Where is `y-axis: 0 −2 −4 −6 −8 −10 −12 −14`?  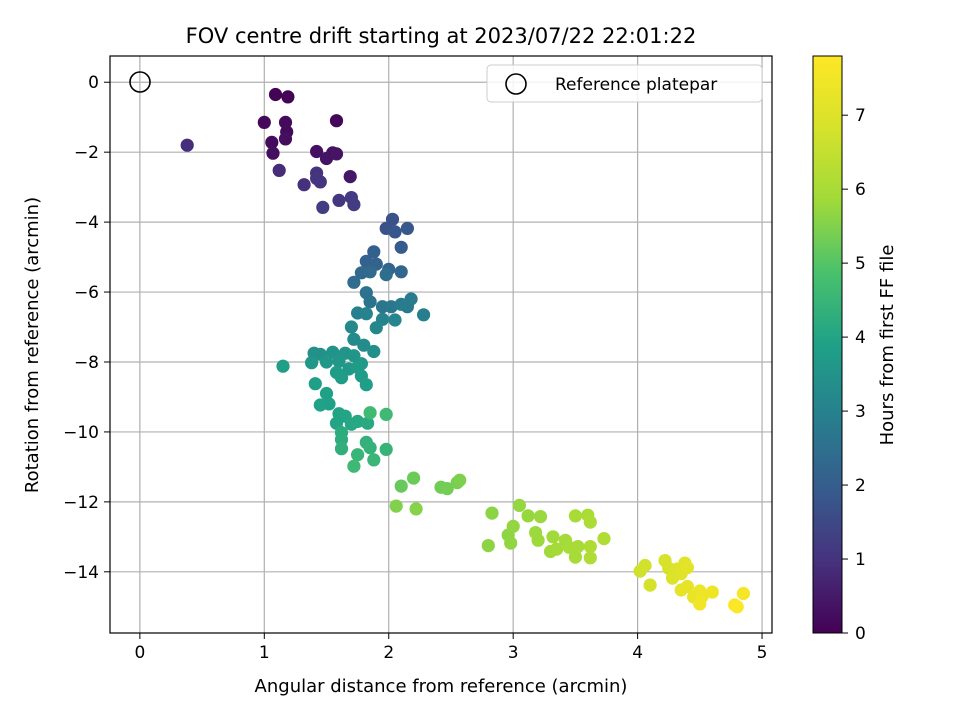
y-axis: 0 −2 −4 −6 −8 −10 −12 −14 is located at coordinates (86, 328).